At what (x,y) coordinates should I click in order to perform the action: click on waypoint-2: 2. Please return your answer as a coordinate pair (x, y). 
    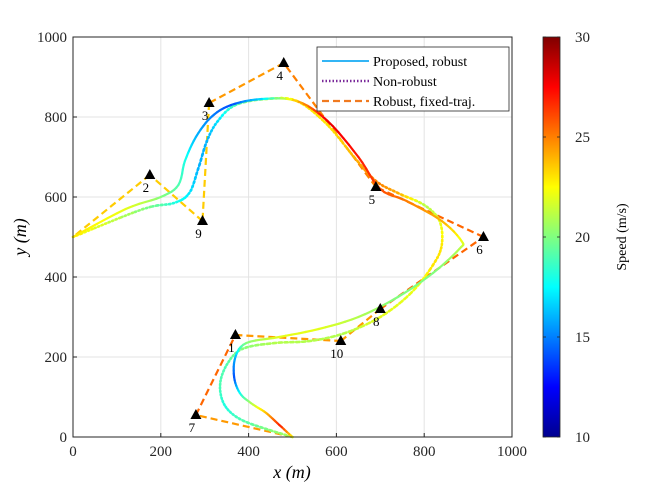
    Looking at the image, I should click on (149, 182).